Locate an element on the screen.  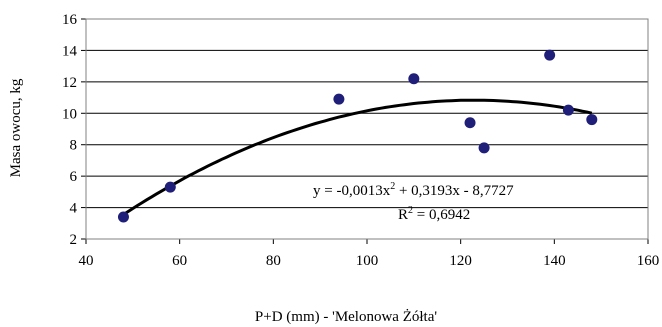
x-tick-labels: 40 60 80 100 120 140 160 is located at coordinates (369, 261).